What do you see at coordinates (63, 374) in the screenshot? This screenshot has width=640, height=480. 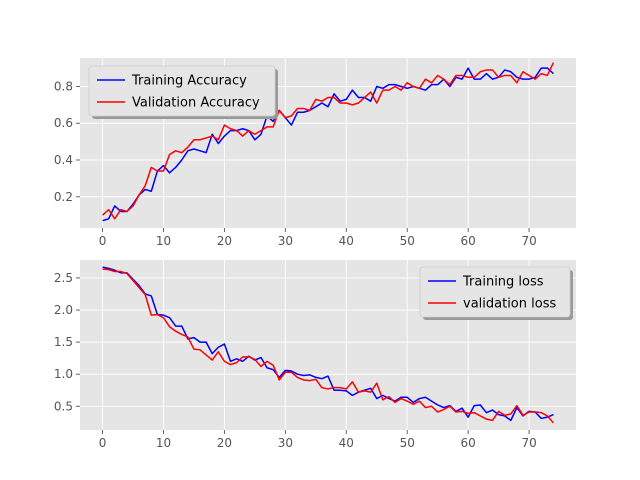 I see `loss-y-tick-label: 1.0` at bounding box center [63, 374].